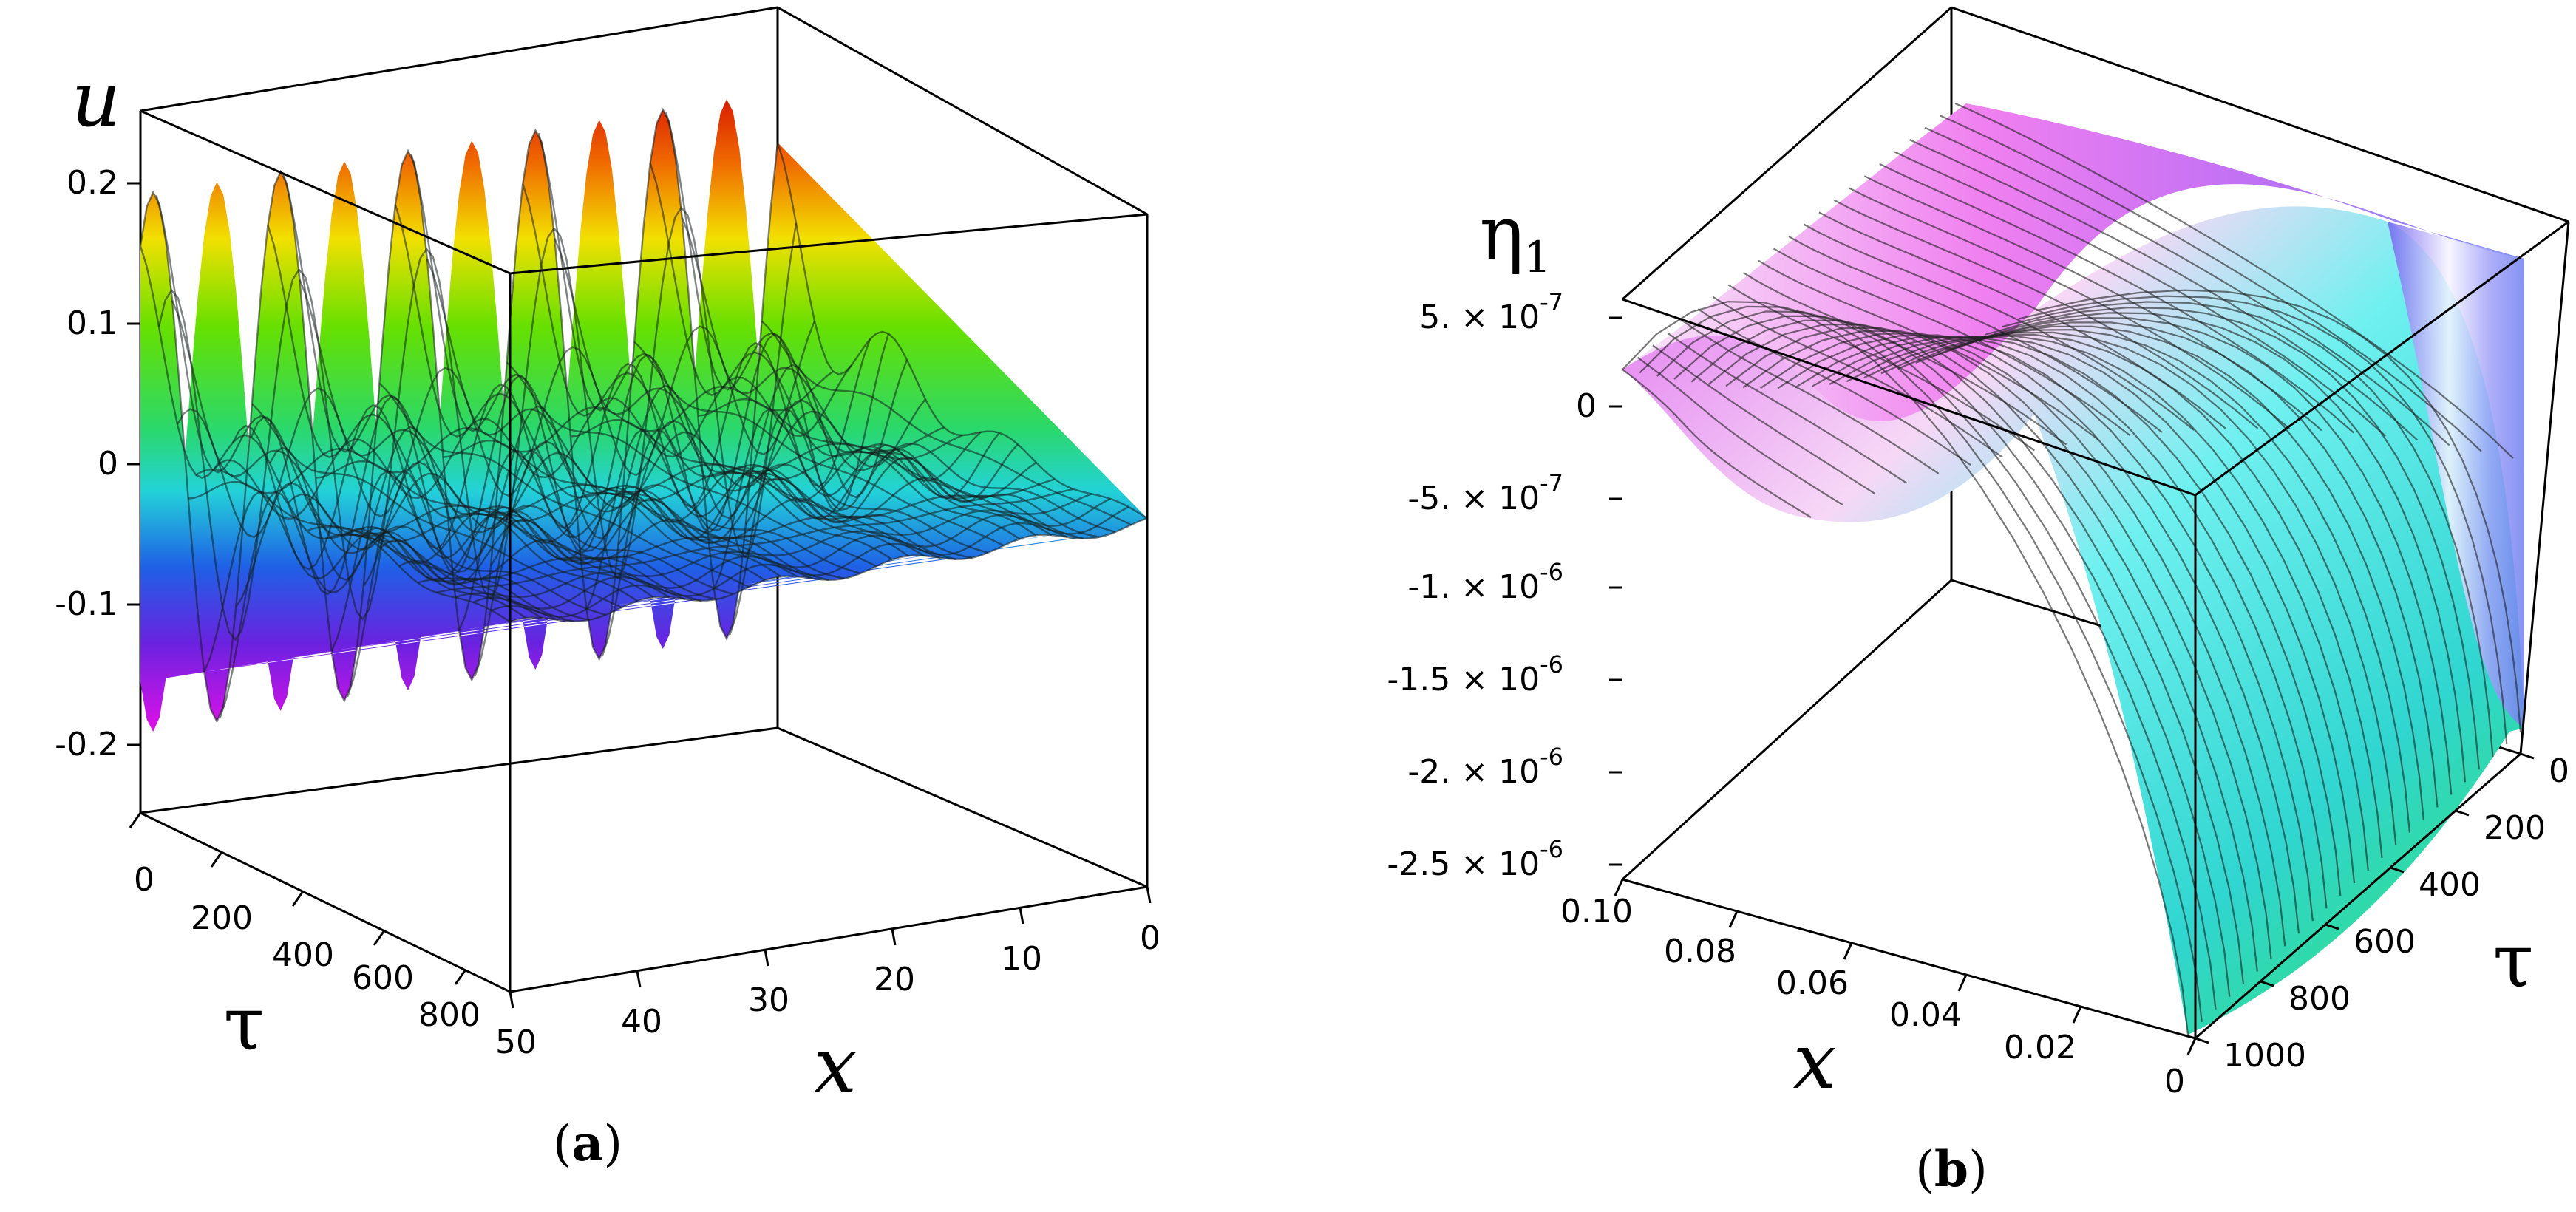 This screenshot has width=2576, height=1212. What do you see at coordinates (1586, 406) in the screenshot?
I see `panel-b-z-tick-label: 0` at bounding box center [1586, 406].